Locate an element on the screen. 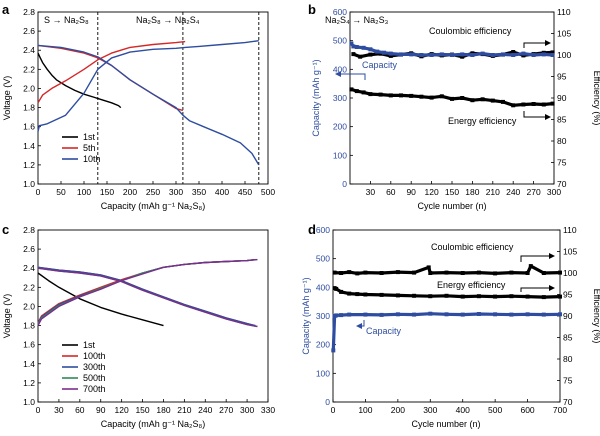 The height and width of the screenshot is (436, 600). panel-c-label: c is located at coordinates (5, 229).